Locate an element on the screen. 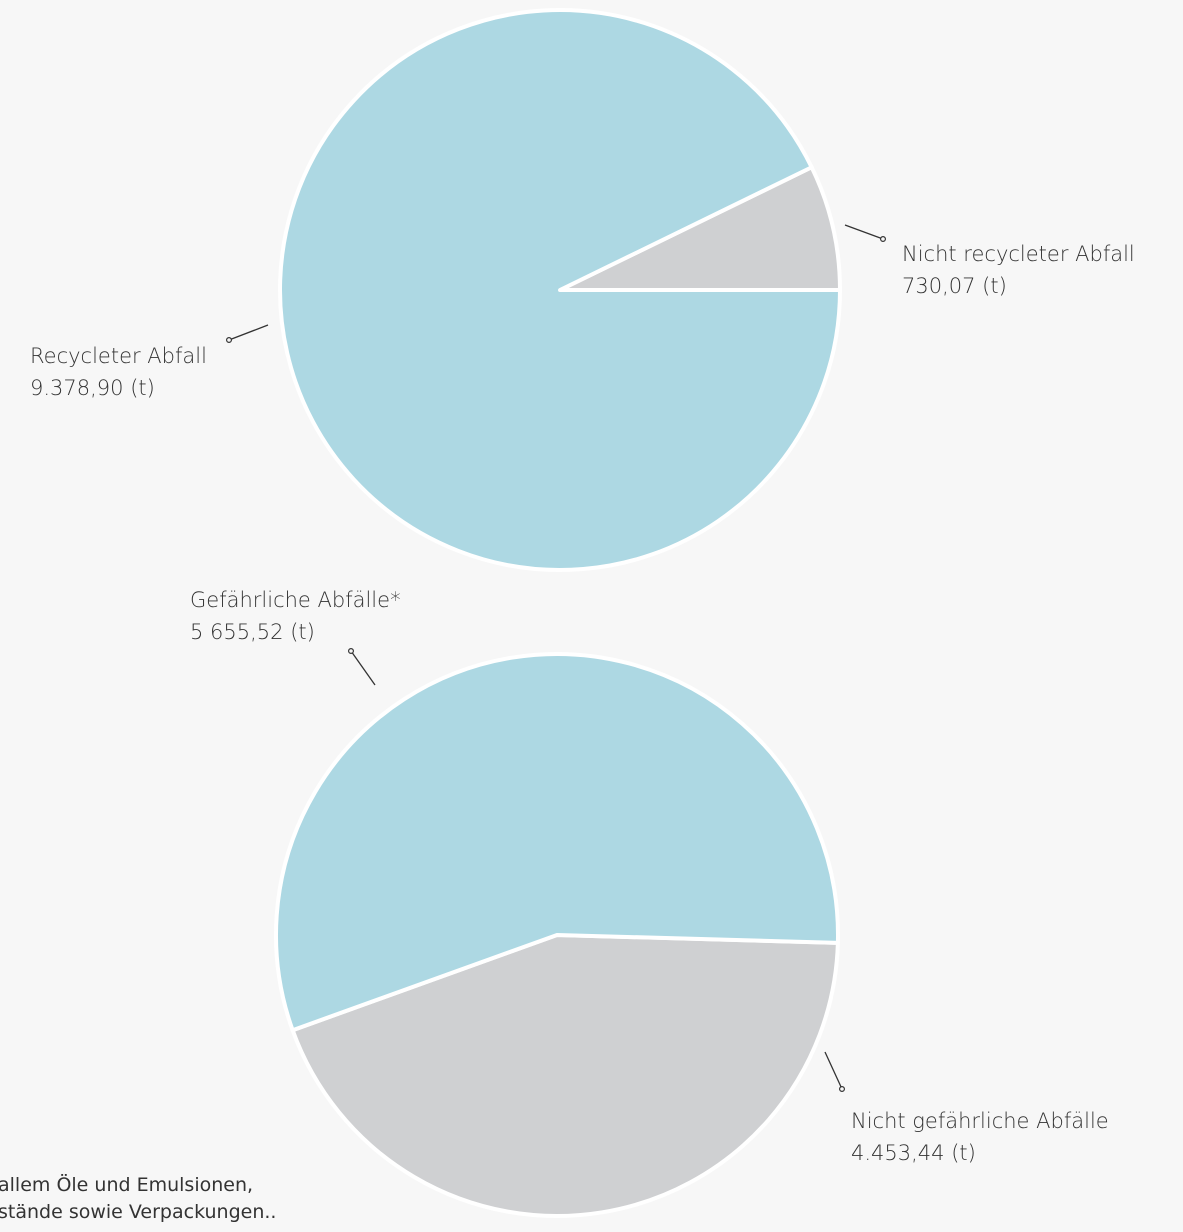 This screenshot has height=1232, width=1183. slice-value: 5 655,52 (t) is located at coordinates (252, 632).